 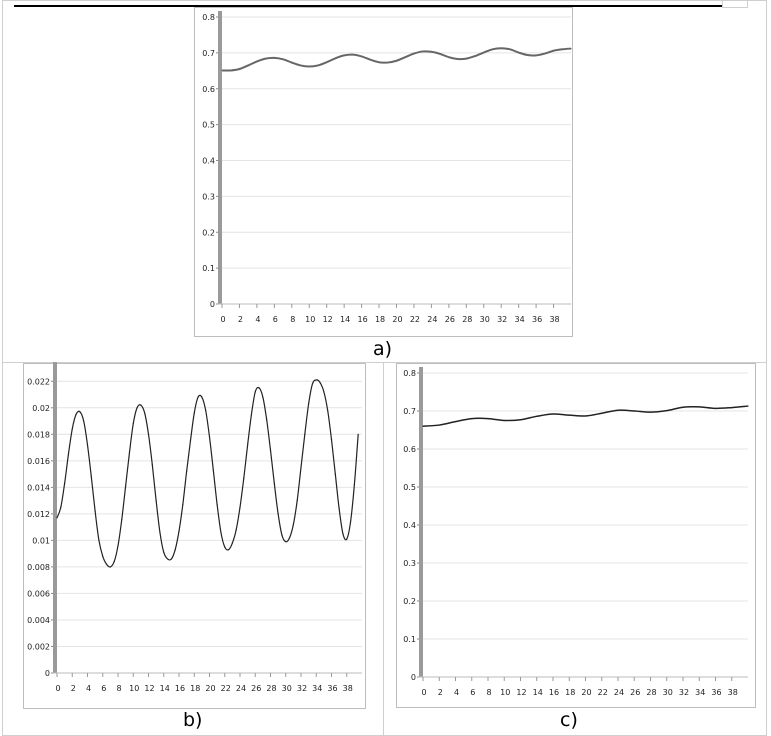 What do you see at coordinates (409, 601) in the screenshot?
I see `chart-c-y-tick-label: 0.2` at bounding box center [409, 601].